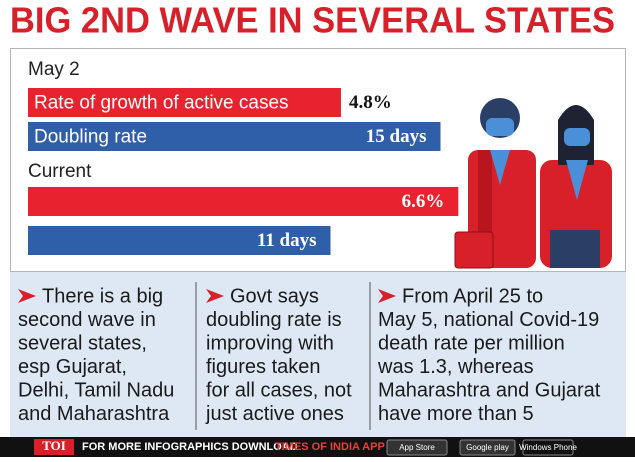 The height and width of the screenshot is (462, 635). What do you see at coordinates (60, 171) in the screenshot?
I see `group-label: Current` at bounding box center [60, 171].